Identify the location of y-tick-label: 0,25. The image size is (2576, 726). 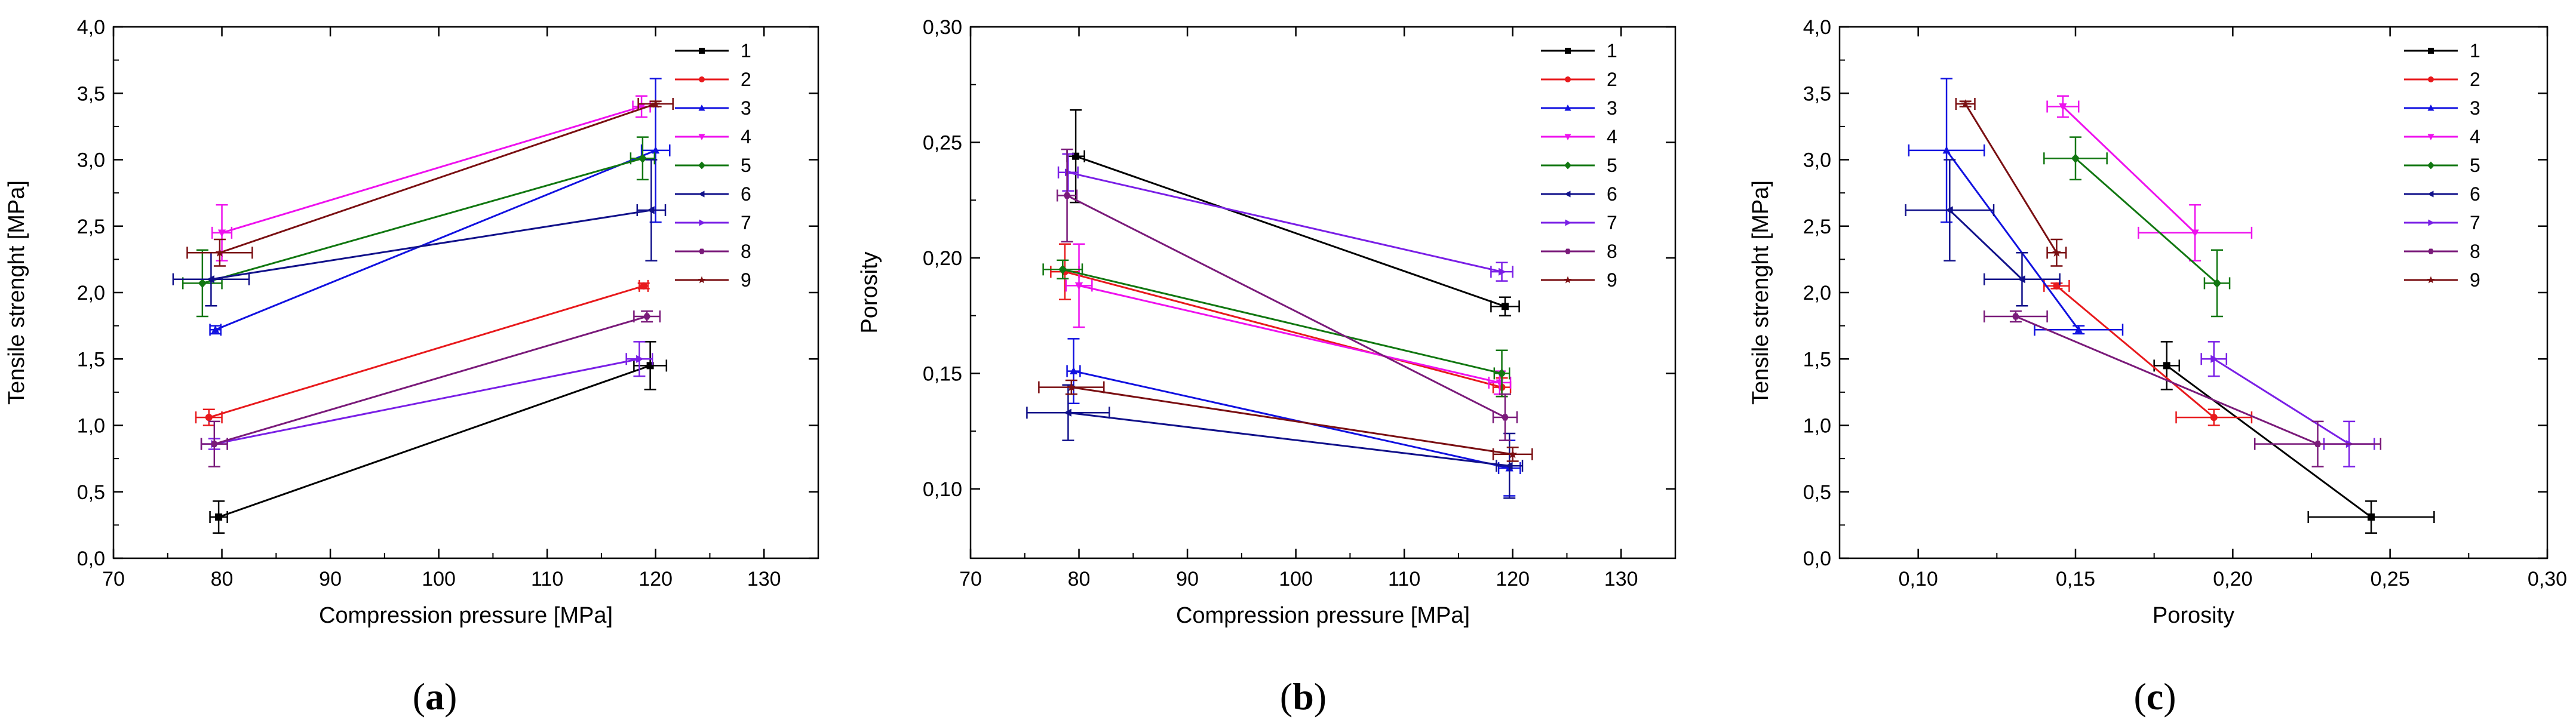
(942, 142).